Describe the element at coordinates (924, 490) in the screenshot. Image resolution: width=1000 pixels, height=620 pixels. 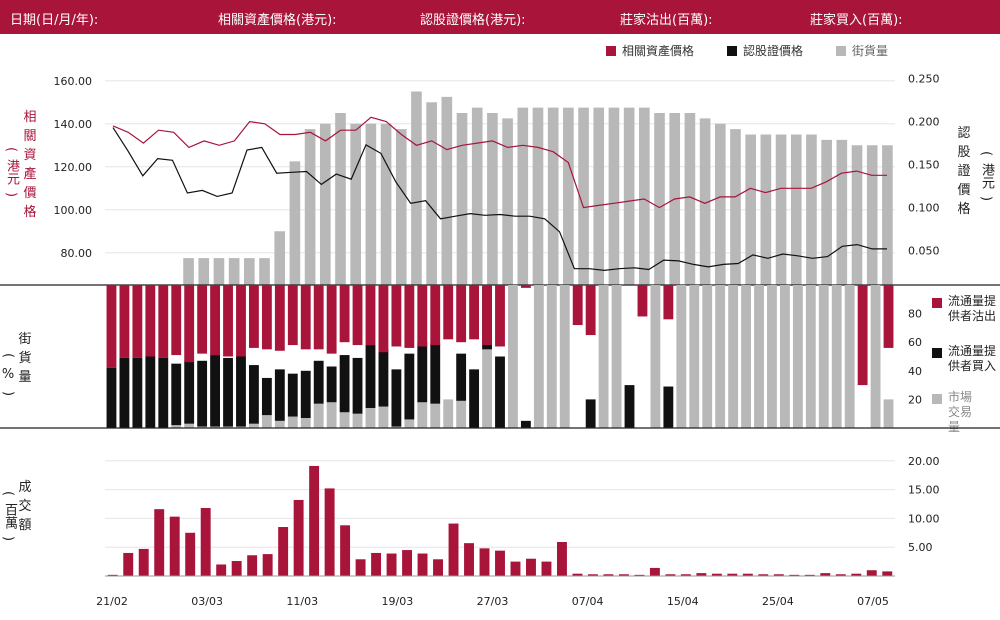
I see `turnover-tick-label: 15.00` at that location.